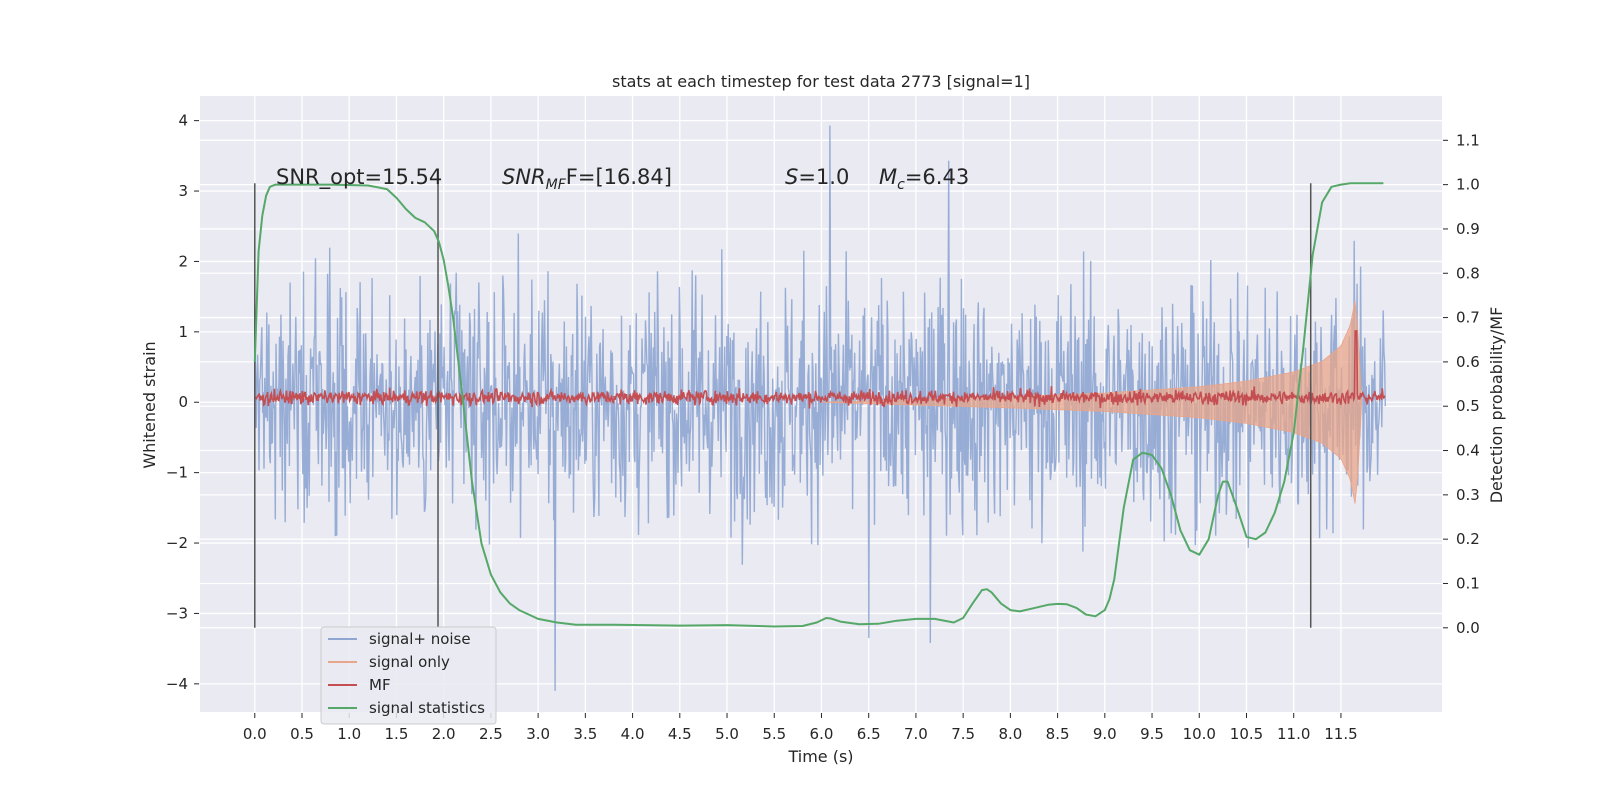  What do you see at coordinates (1468, 495) in the screenshot?
I see `y-right-tick-label: 0.3` at bounding box center [1468, 495].